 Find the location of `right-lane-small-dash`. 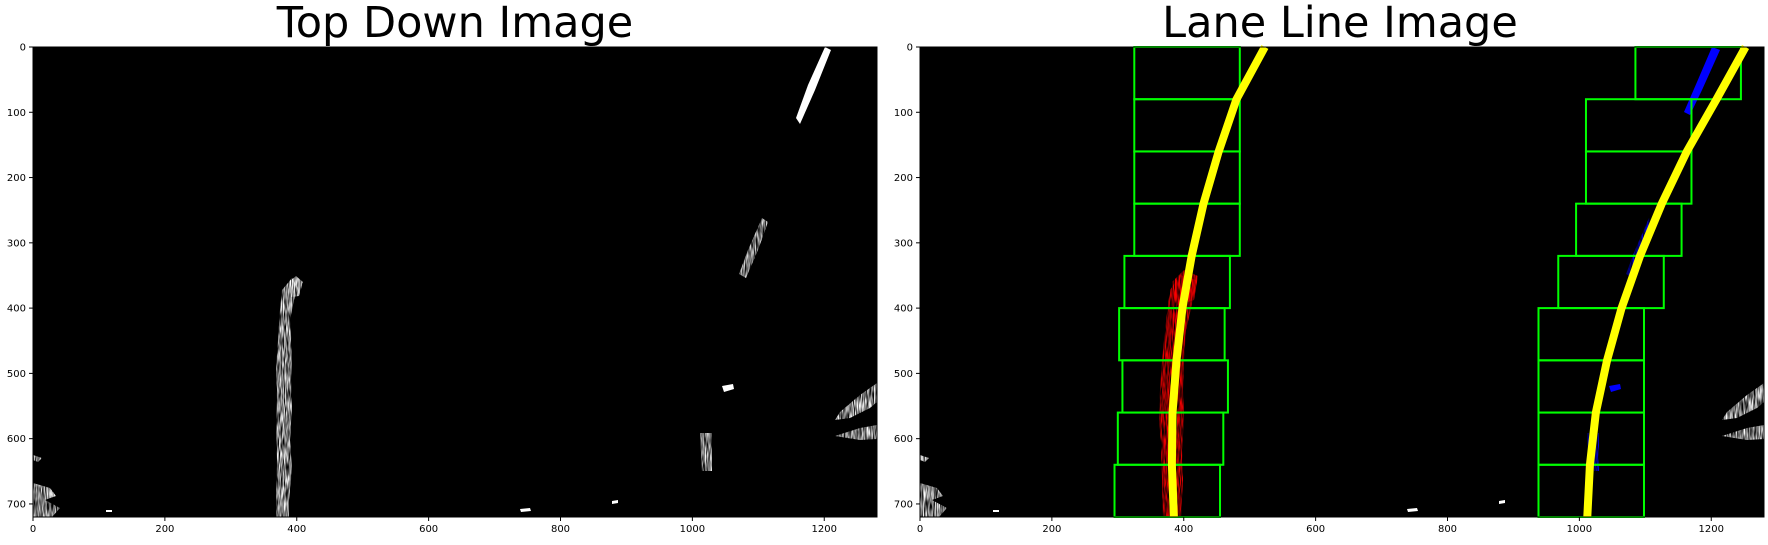

right-lane-small-dash is located at coordinates (728, 388).